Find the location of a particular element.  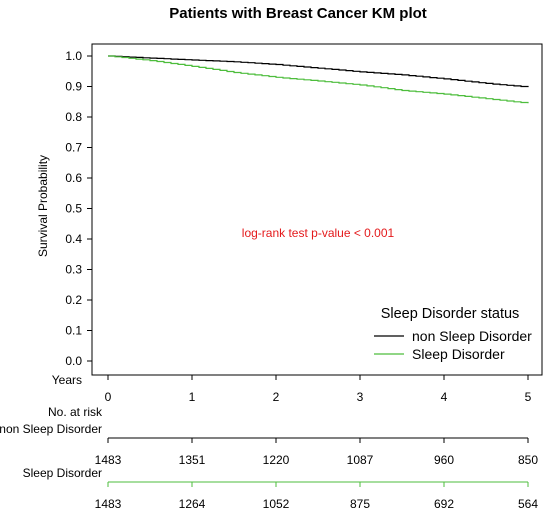

x-axis-label: Years is located at coordinates (67, 380).